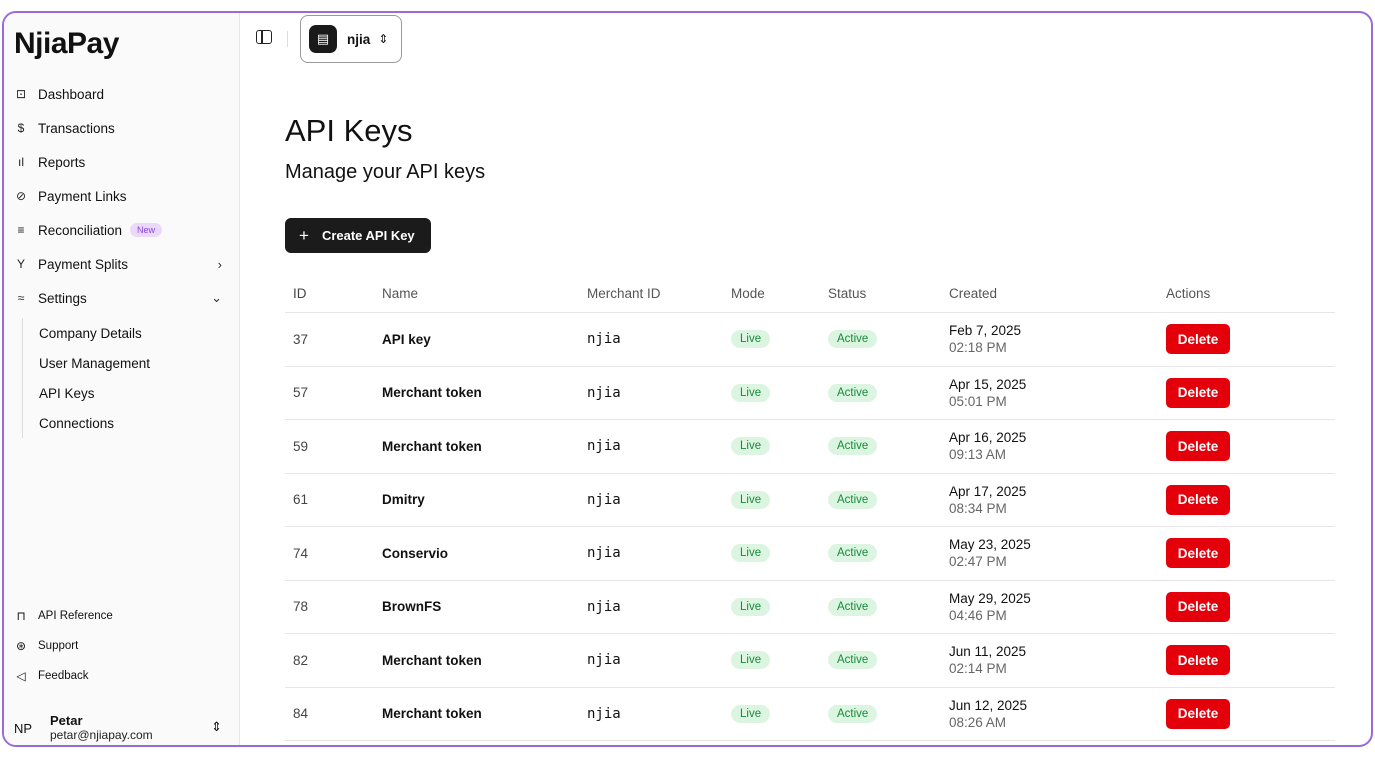  I want to click on user-menu: NP Petar petar@njiapay.com ⇕, so click(121, 728).